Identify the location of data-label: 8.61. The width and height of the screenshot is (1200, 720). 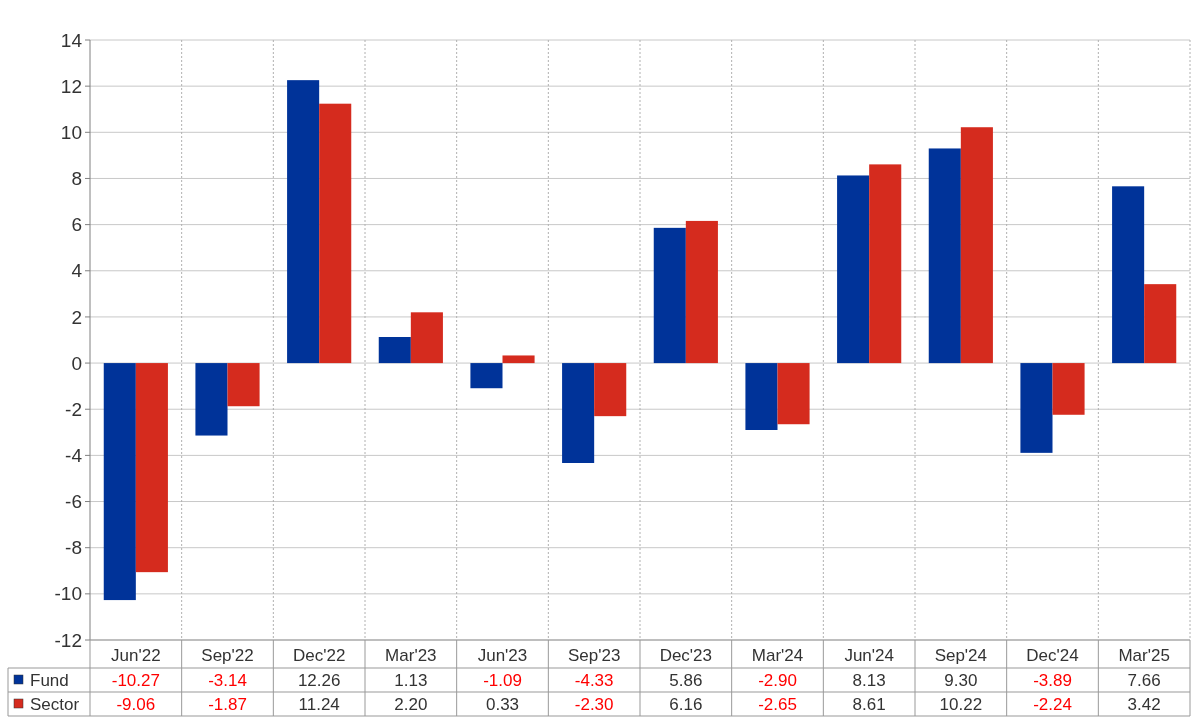
(869, 704).